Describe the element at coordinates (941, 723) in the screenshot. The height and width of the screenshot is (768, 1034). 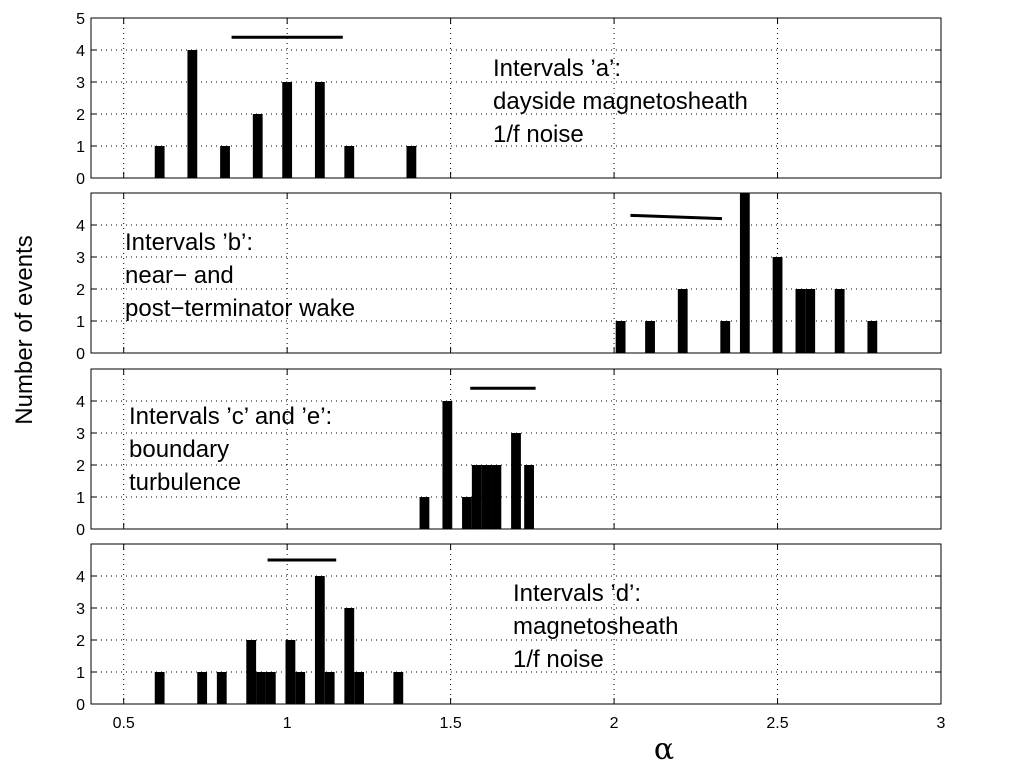
I see `x-tick-label: 3` at that location.